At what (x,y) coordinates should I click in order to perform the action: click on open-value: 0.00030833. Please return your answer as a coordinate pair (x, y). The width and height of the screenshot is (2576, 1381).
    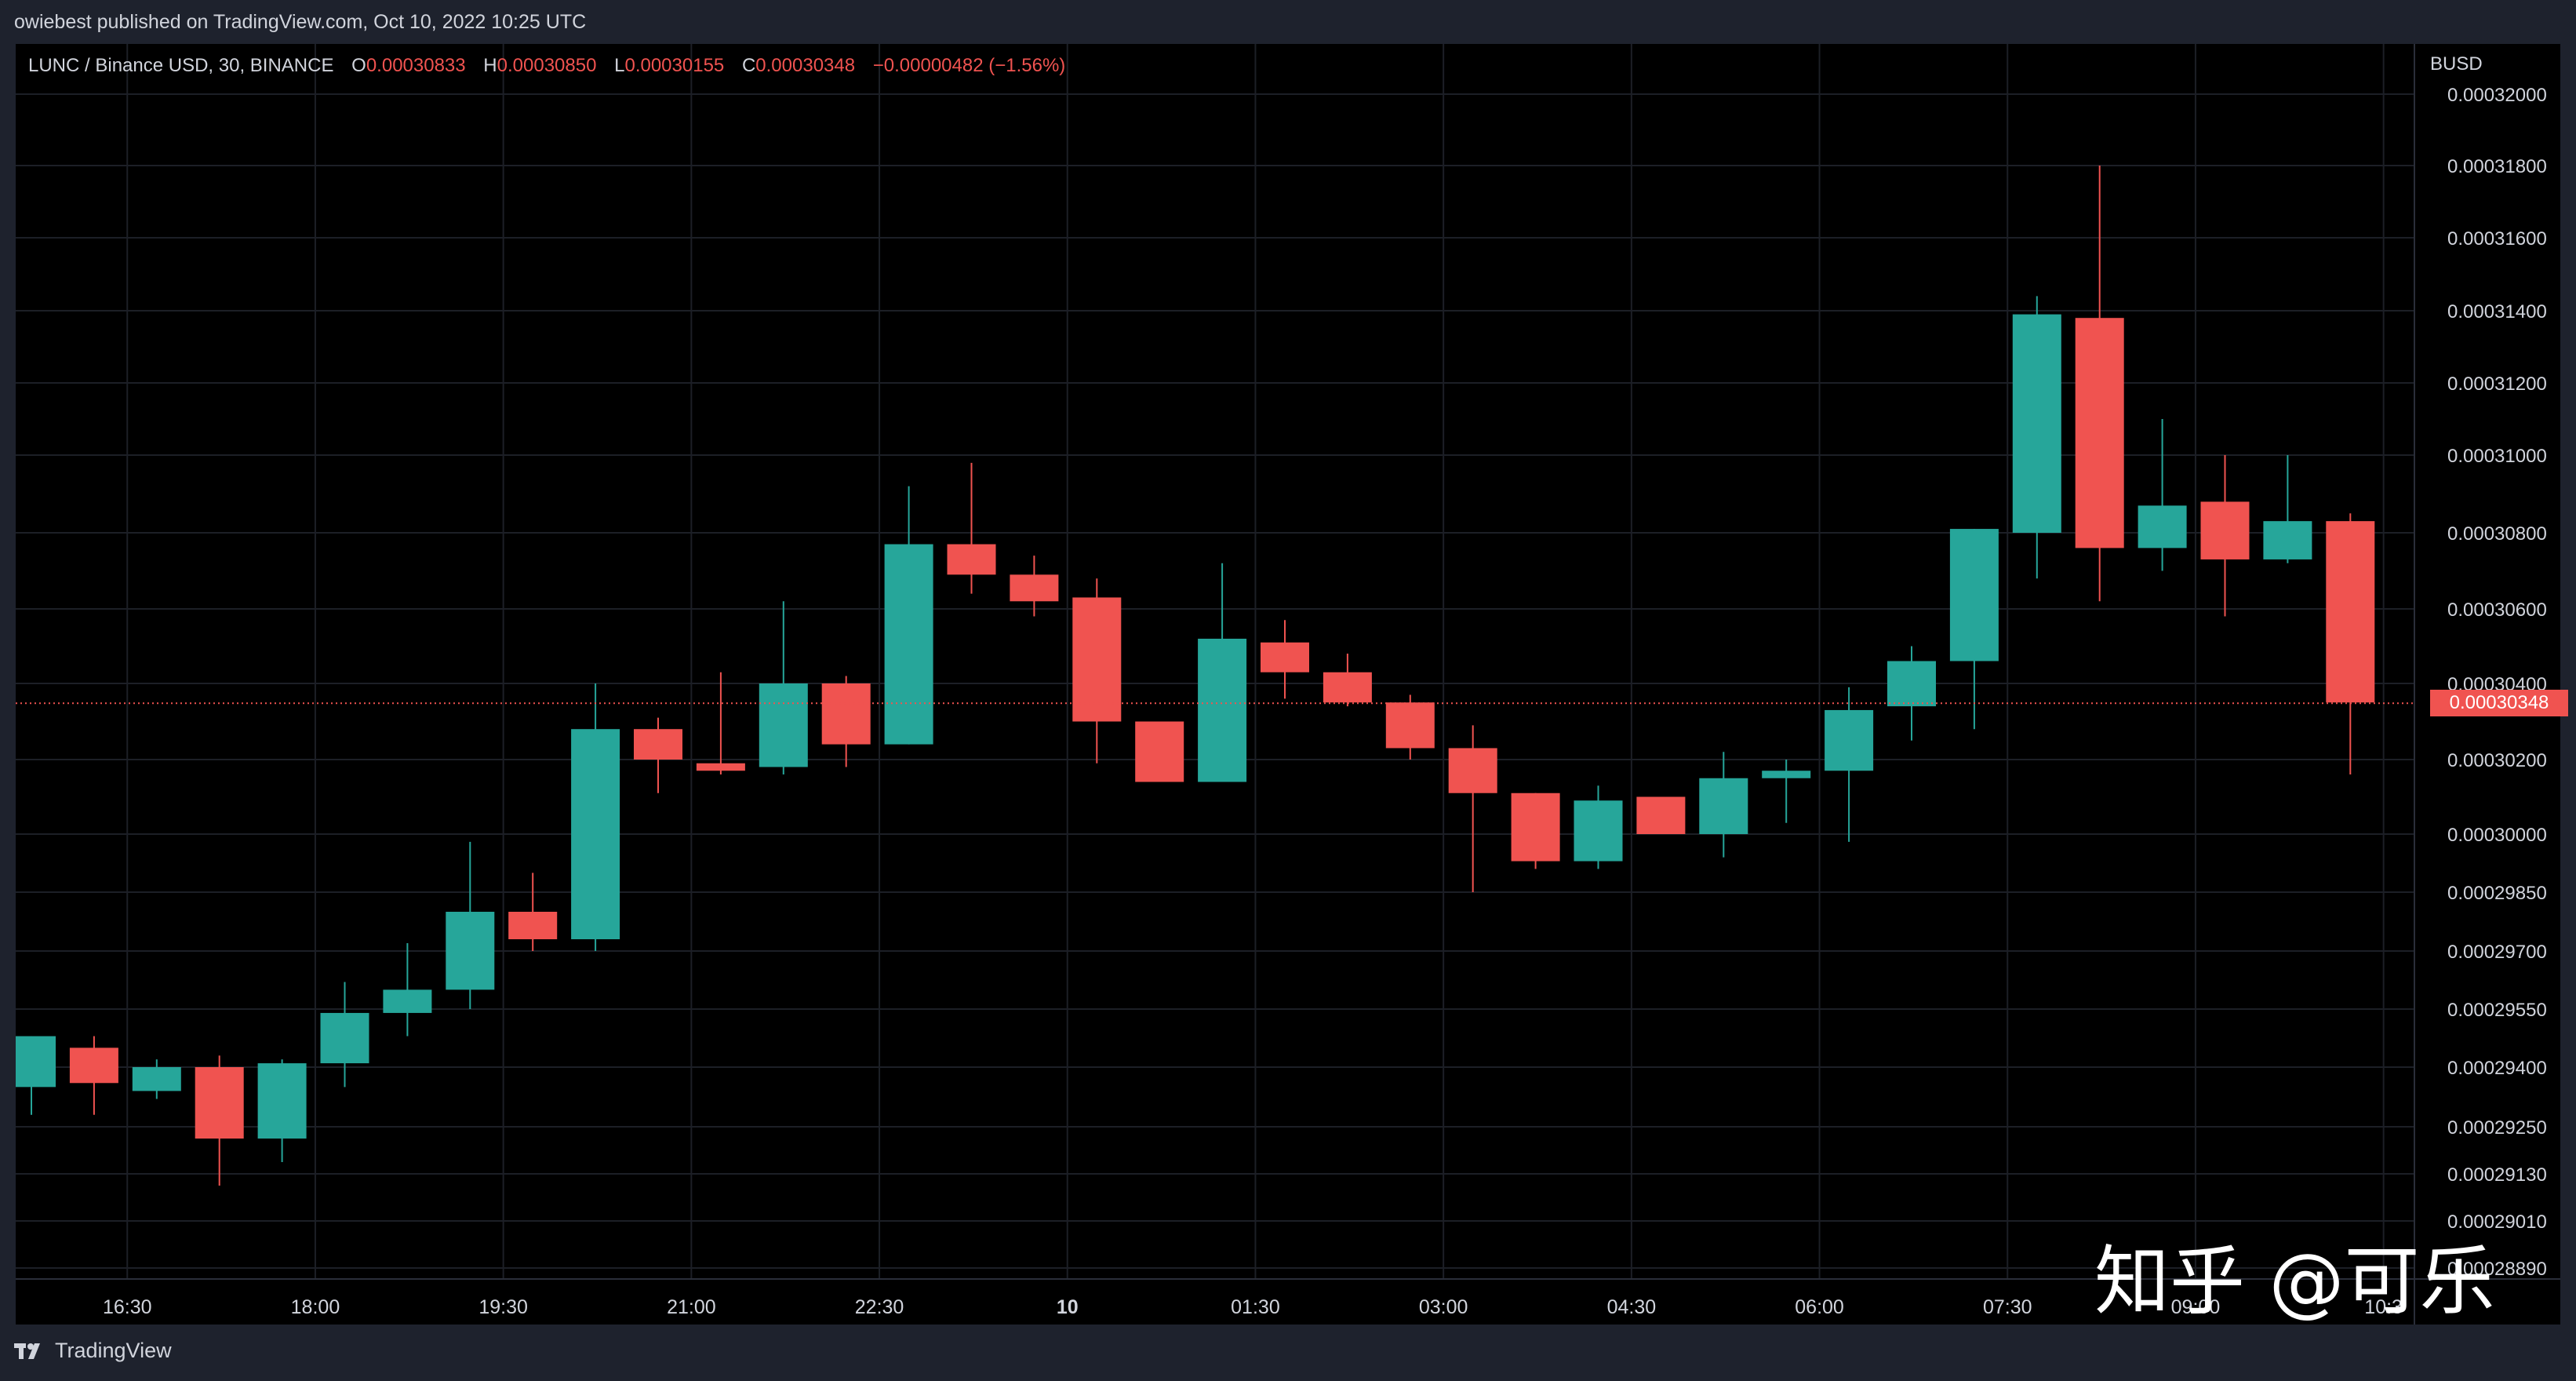
    Looking at the image, I should click on (416, 66).